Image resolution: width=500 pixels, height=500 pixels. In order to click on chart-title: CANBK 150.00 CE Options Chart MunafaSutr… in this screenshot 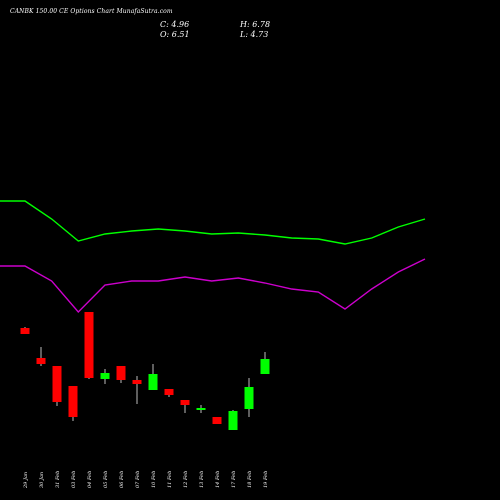, I will do `click(91, 11)`.